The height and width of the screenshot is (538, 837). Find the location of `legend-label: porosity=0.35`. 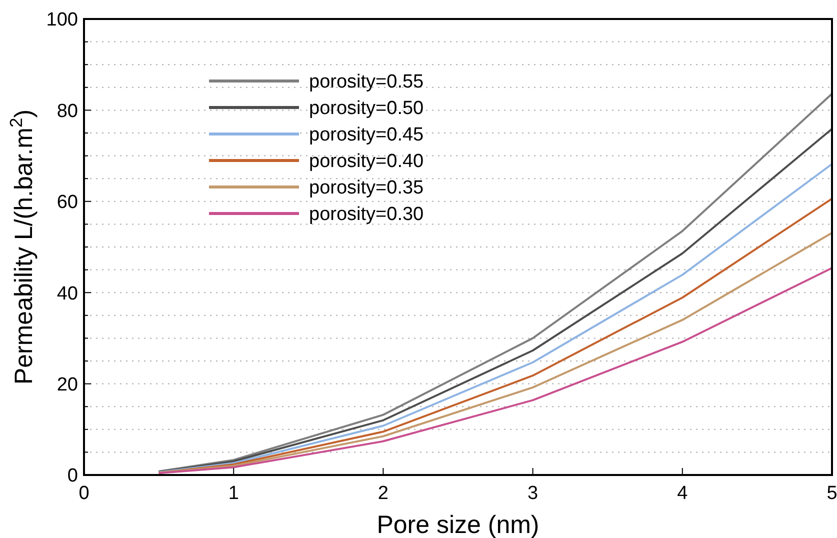

legend-label: porosity=0.35 is located at coordinates (366, 188).